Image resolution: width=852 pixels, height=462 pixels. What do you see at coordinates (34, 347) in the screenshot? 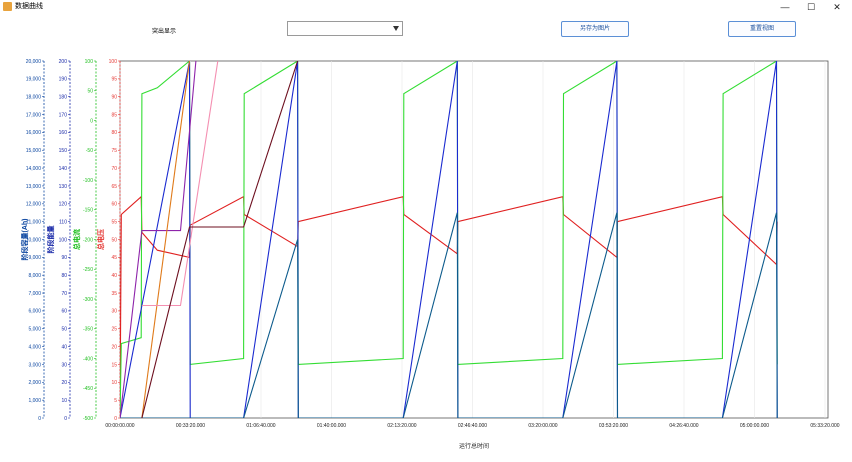
I see `y-tick-label: 4,000` at bounding box center [34, 347].